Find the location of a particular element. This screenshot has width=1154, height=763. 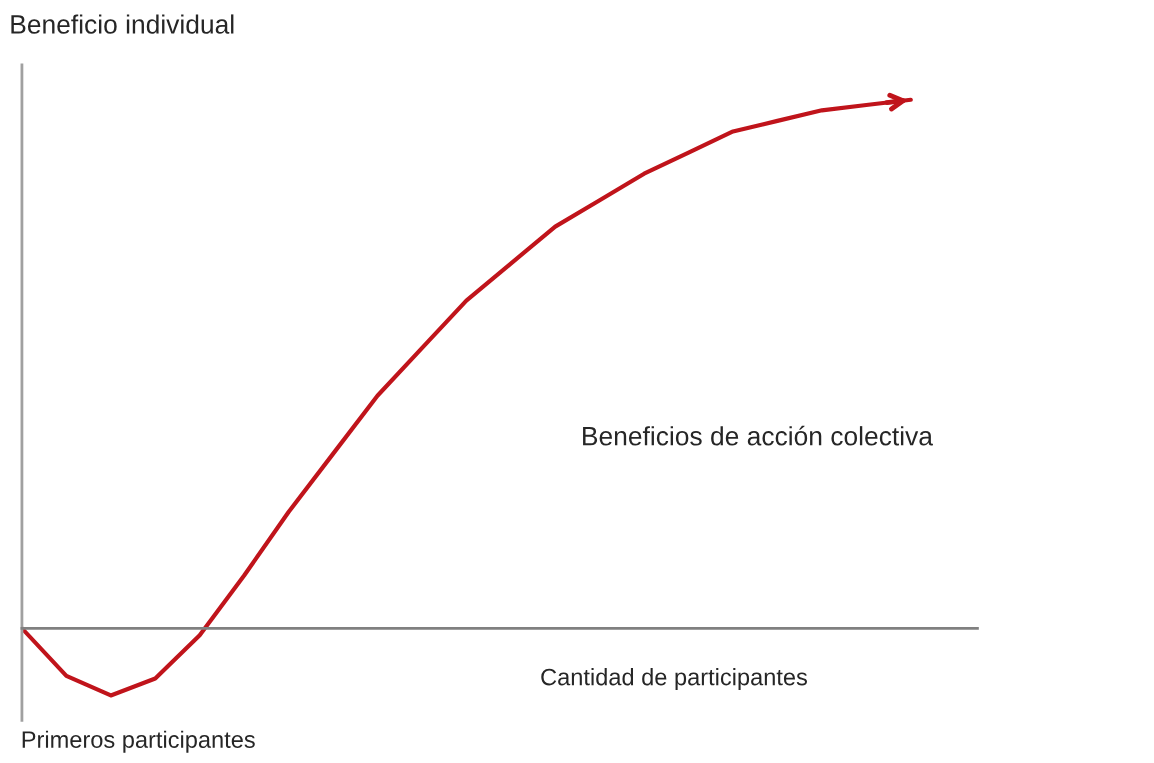

x-axis-title: Cantidad de participantes is located at coordinates (674, 679).